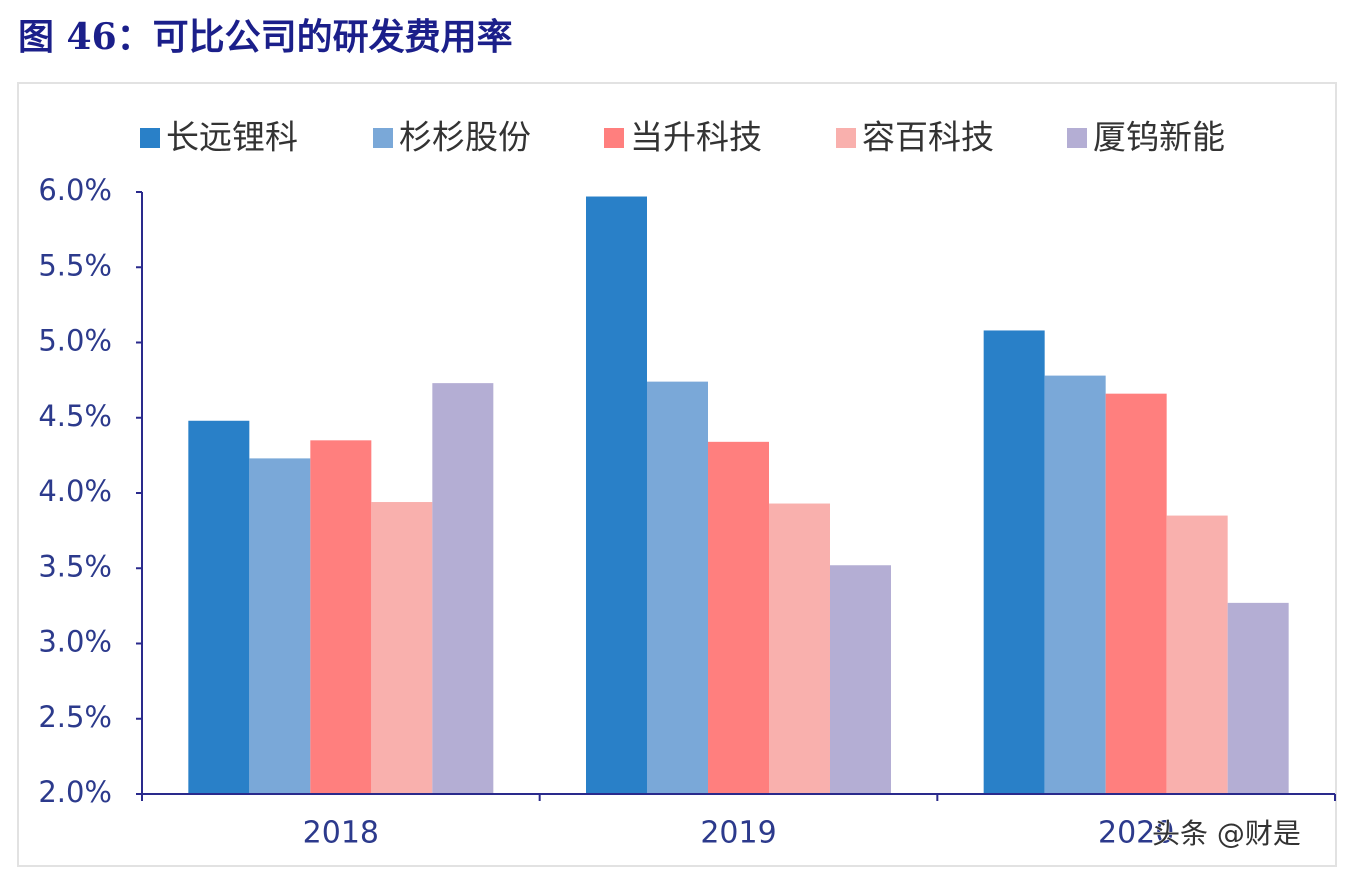  I want to click on legend-label: 厦钨新能, so click(1159, 137).